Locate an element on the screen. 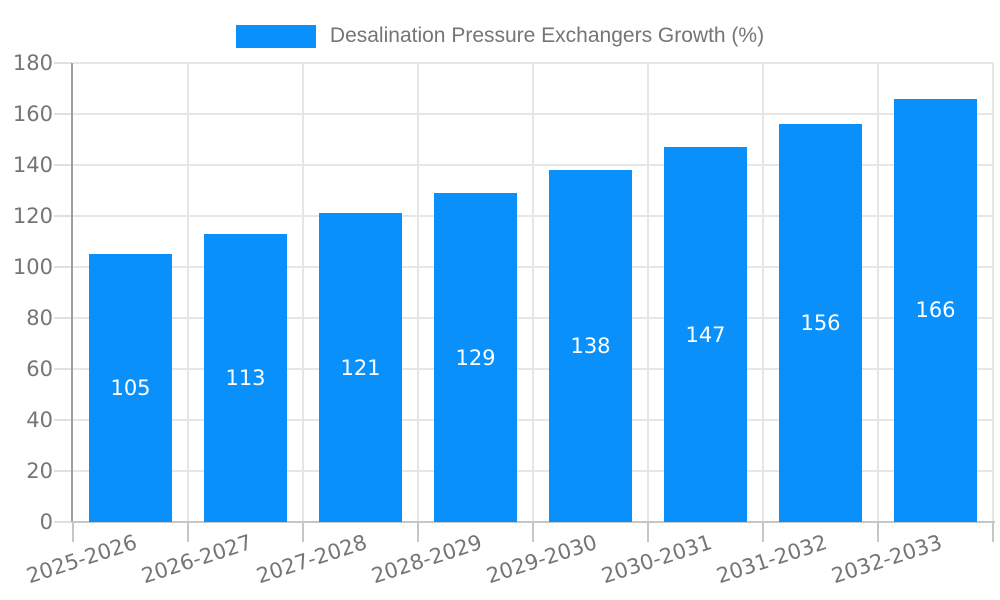  bar-value-label: 166 is located at coordinates (935, 310).